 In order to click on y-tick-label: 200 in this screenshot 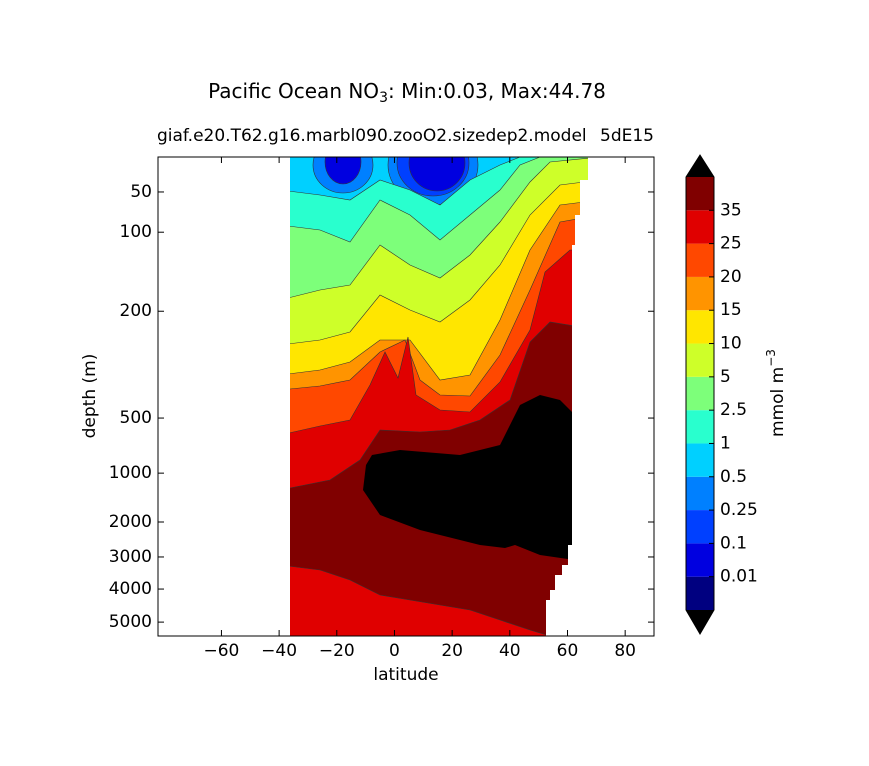, I will do `click(136, 311)`.